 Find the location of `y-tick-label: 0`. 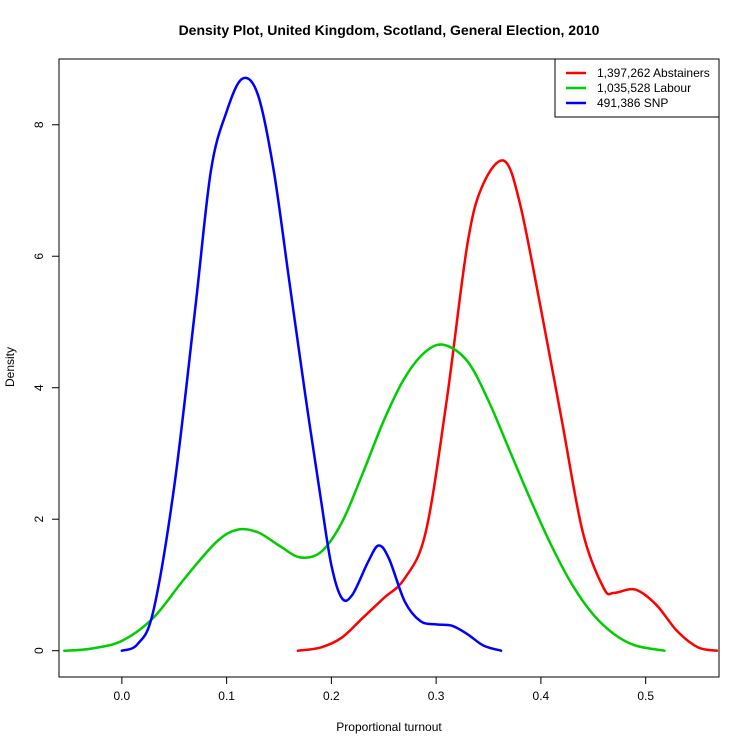

y-tick-label: 0 is located at coordinates (39, 650).